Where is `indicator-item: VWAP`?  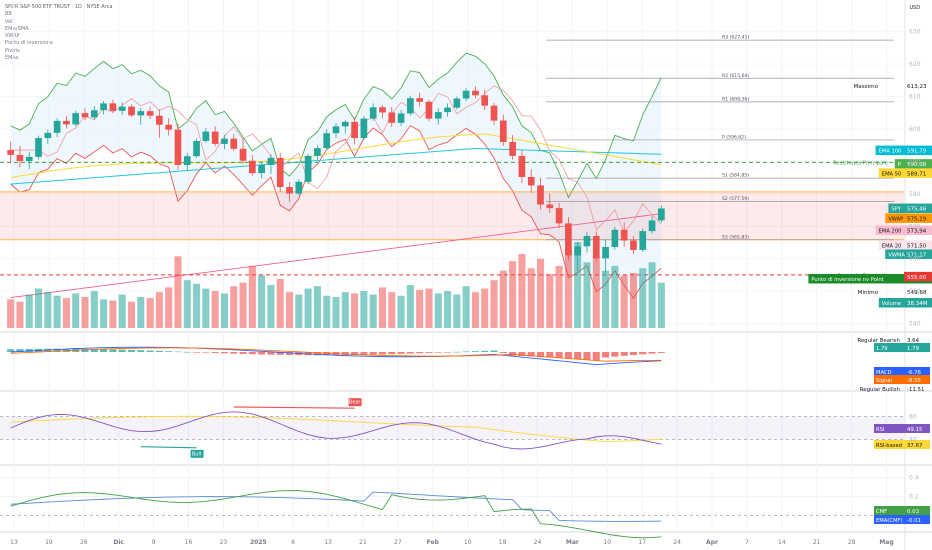 indicator-item: VWAP is located at coordinates (12, 36).